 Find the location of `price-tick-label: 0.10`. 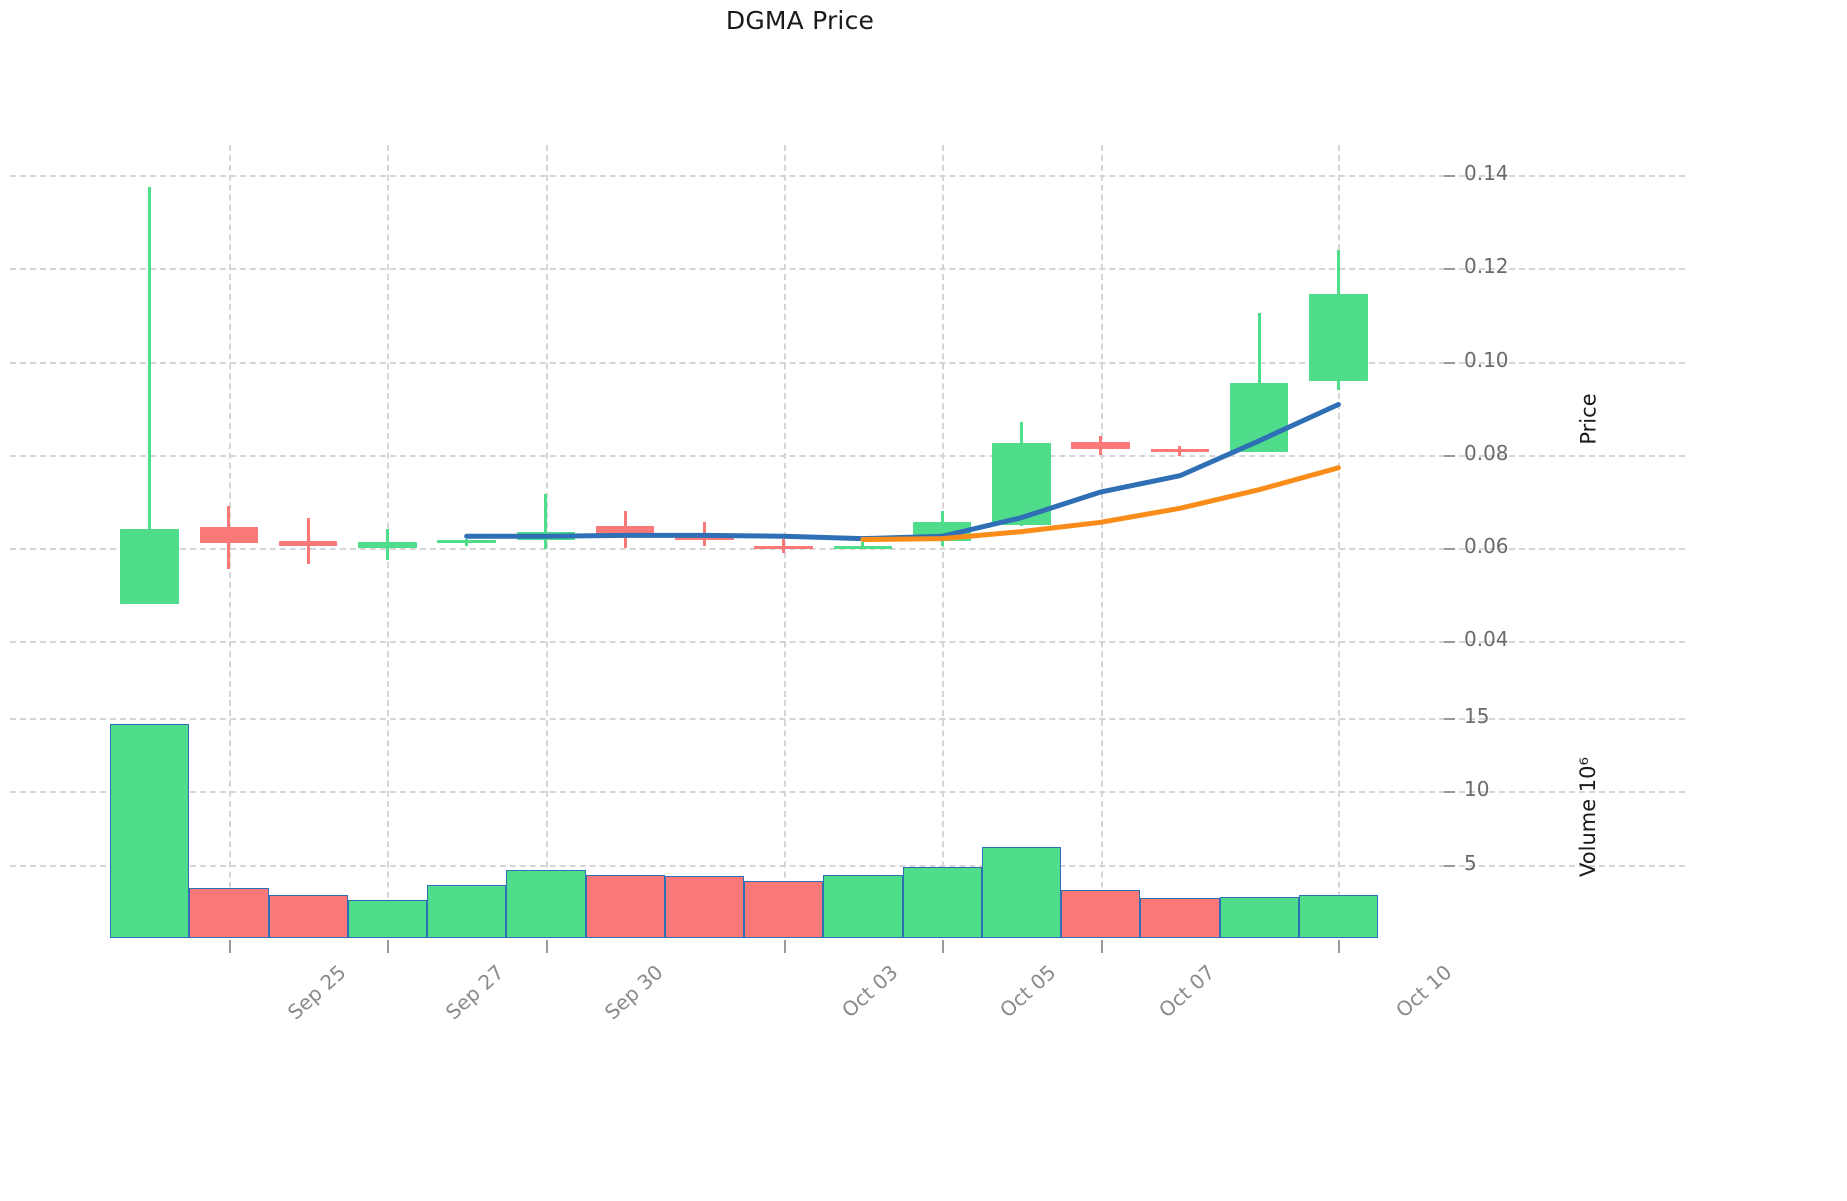

price-tick-label: 0.10 is located at coordinates (1486, 359).